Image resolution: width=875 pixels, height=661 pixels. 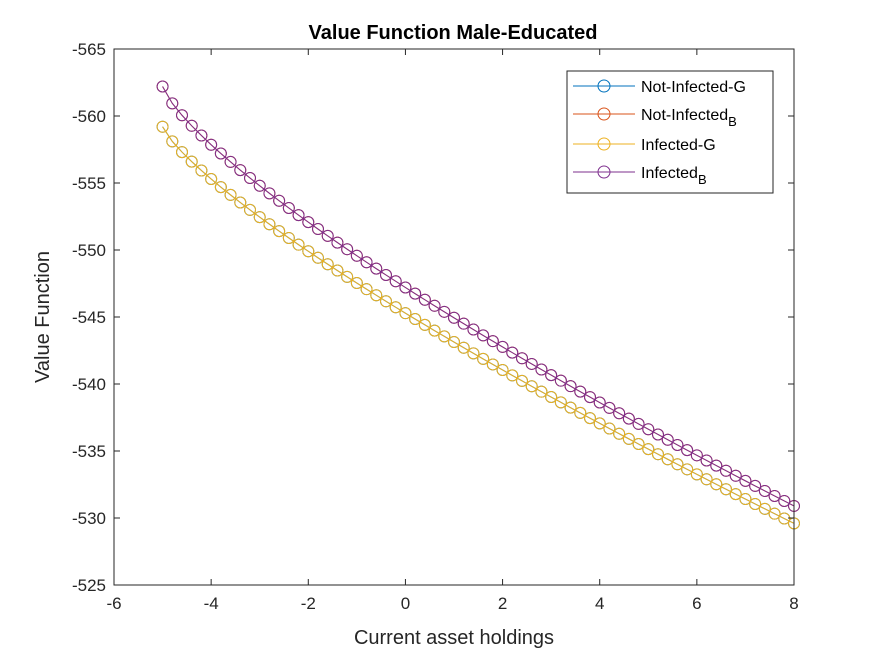 I want to click on y-tick-label: -540, so click(x=89, y=384).